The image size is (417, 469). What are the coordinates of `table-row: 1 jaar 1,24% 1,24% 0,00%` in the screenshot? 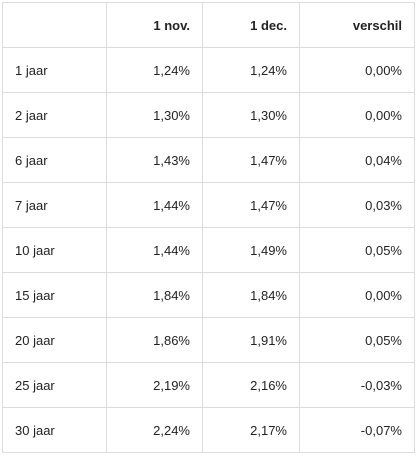 It's located at (208, 70).